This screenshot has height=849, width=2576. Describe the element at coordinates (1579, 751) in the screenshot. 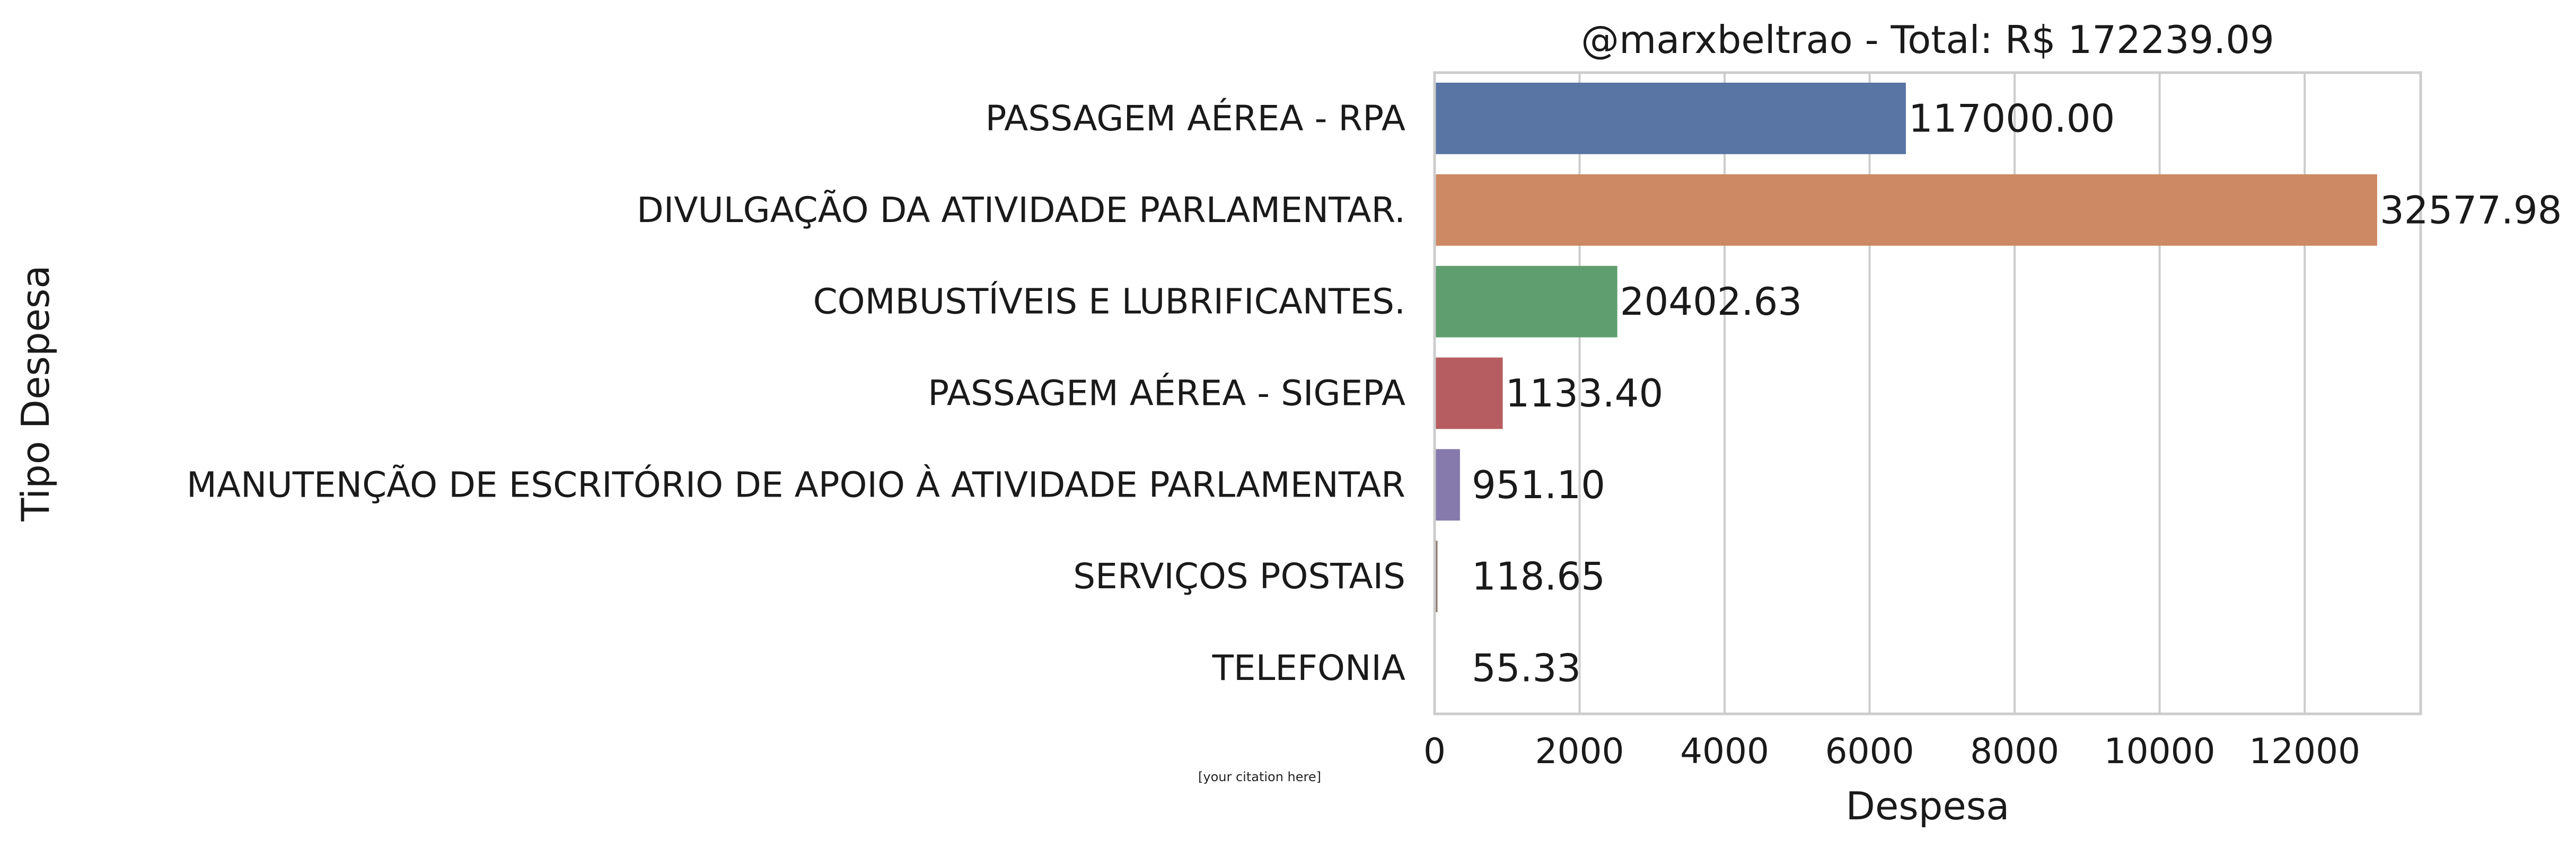

I see `x-tick-label: 2000` at that location.